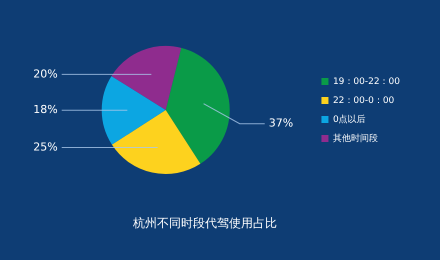  Describe the element at coordinates (45, 109) in the screenshot. I see `data-label: 18%` at that location.